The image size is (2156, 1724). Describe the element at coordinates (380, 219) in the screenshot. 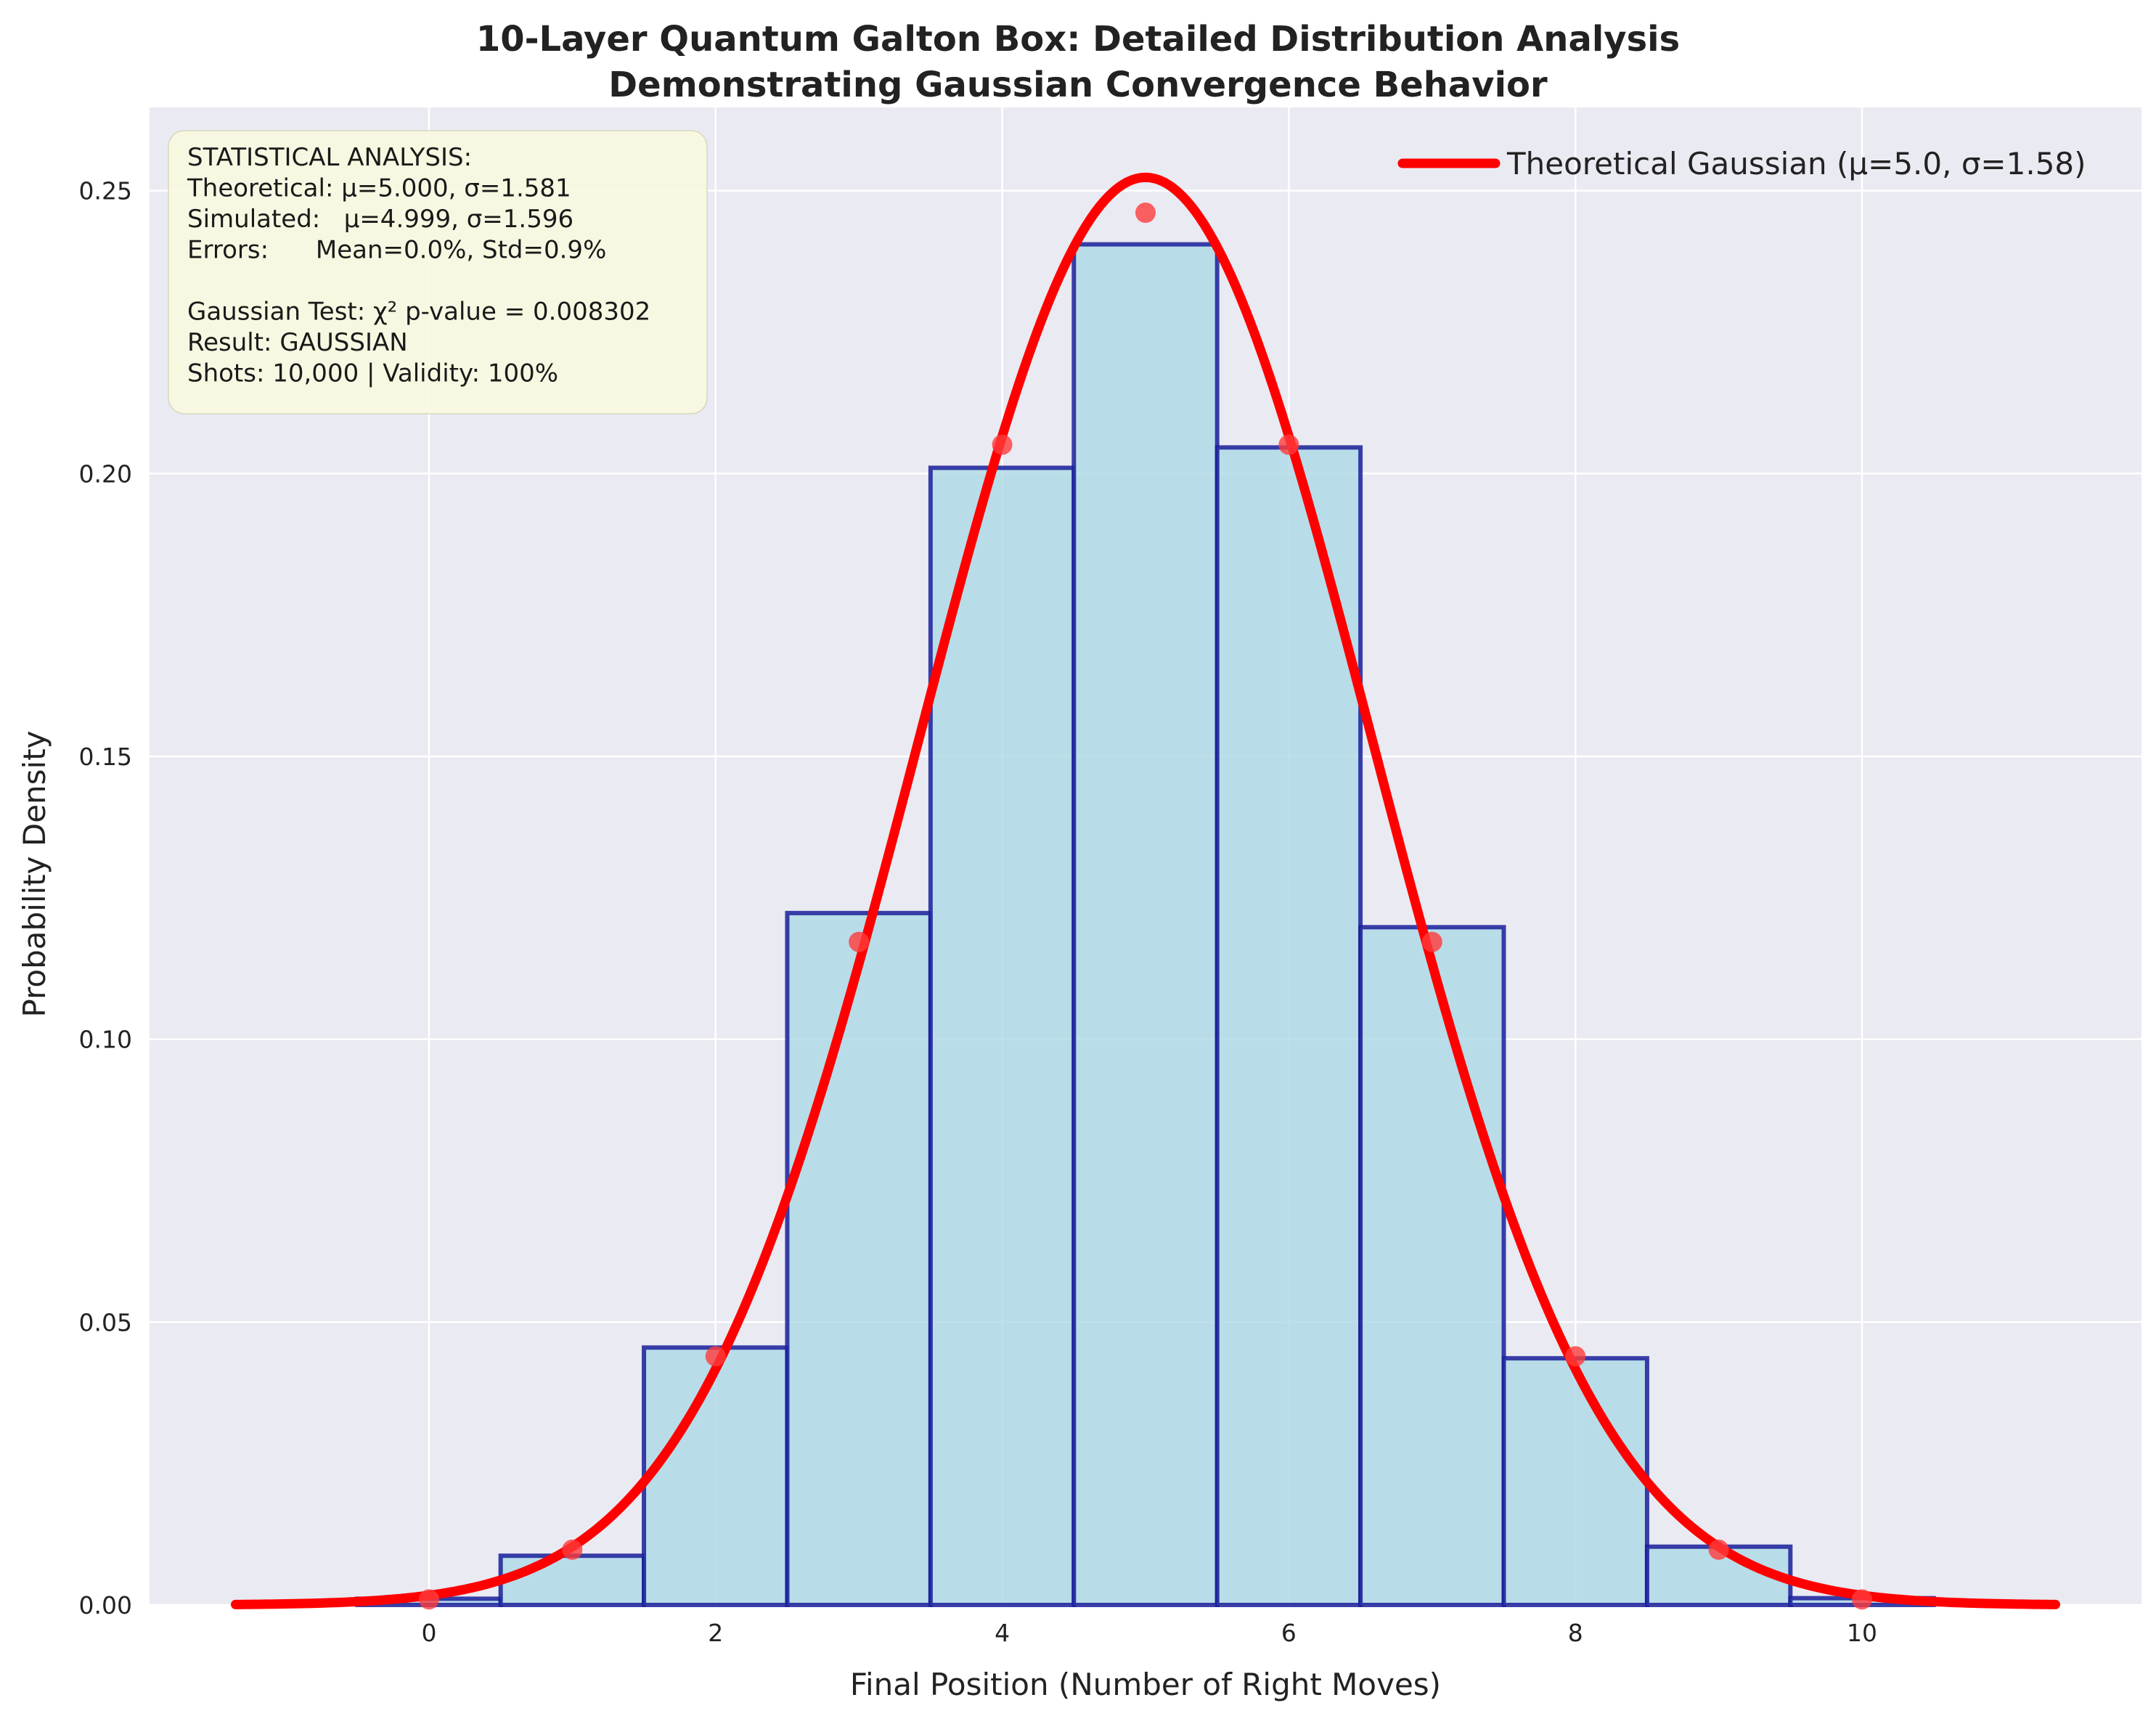

I see `stats-line: Simulated: μ=4.999, σ=1.596` at that location.